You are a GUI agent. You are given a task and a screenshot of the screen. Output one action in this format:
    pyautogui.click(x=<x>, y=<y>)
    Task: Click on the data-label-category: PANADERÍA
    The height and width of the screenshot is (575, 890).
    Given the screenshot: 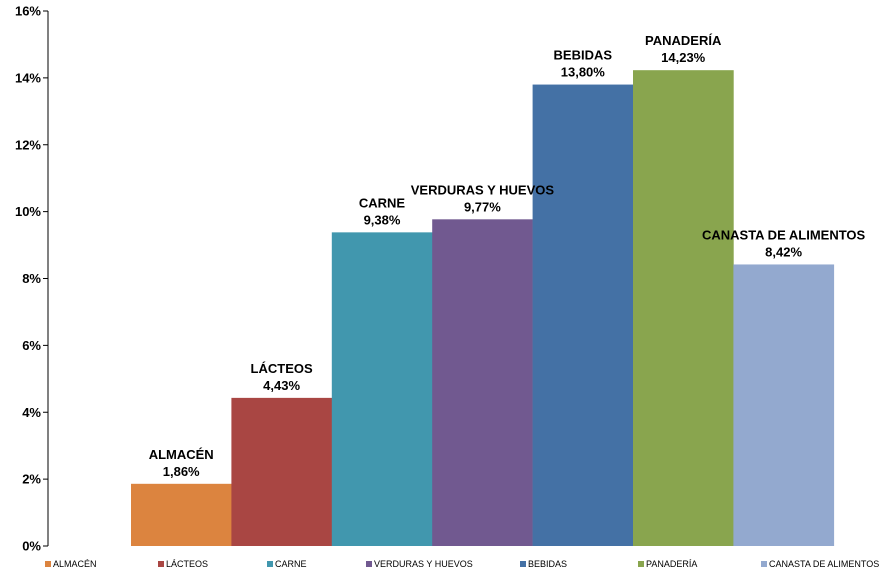 What is the action you would take?
    pyautogui.click(x=683, y=40)
    